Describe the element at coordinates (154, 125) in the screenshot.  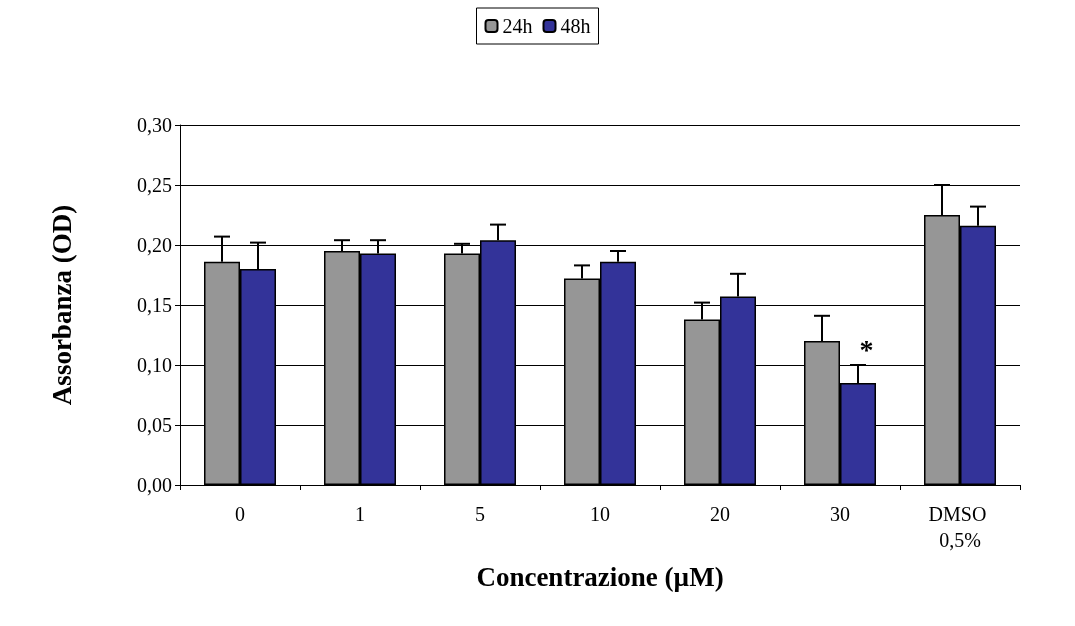
I see `y-tick-label: 0,30` at that location.